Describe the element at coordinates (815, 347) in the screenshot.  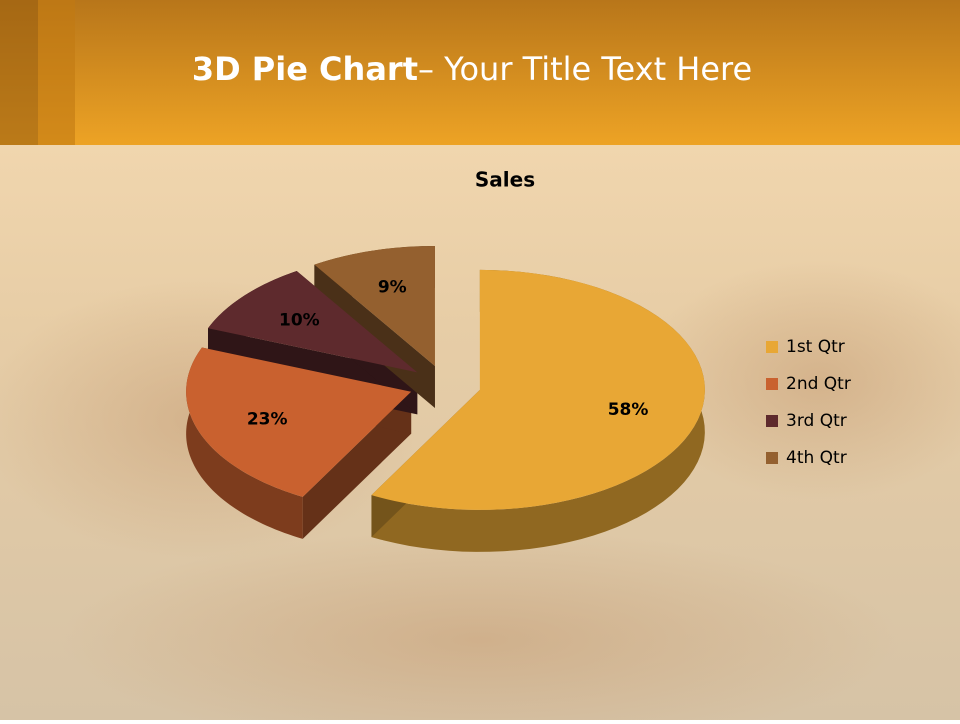
I see `legend-label: 1st Qtr` at that location.